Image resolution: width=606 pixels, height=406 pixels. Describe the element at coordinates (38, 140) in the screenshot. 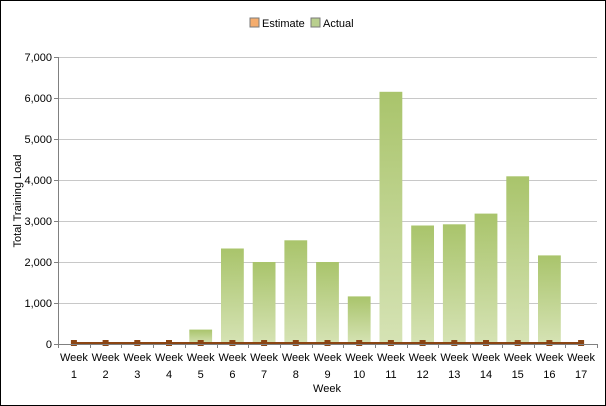

I see `y-tick-label: 5,000` at that location.